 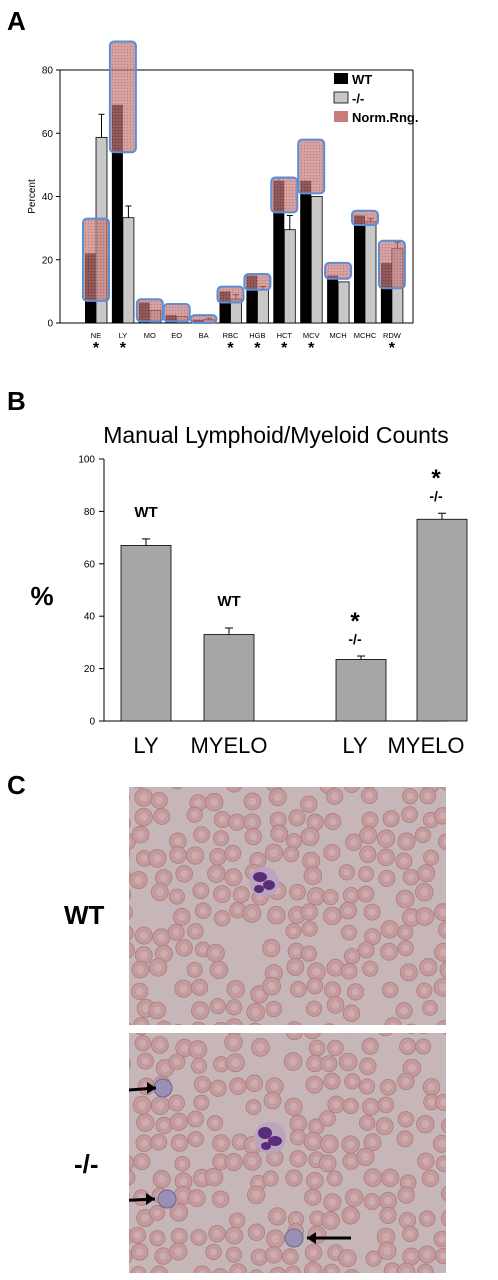 I want to click on legend-swatch-norm, so click(x=341, y=116).